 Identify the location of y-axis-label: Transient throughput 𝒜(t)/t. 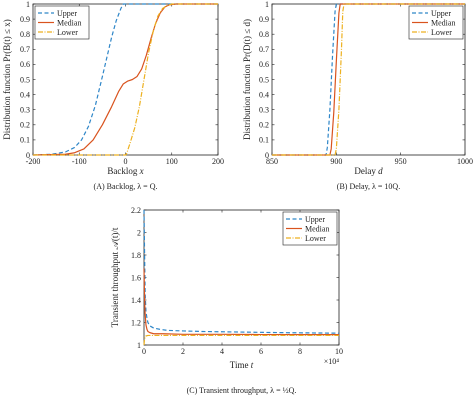
(115, 277).